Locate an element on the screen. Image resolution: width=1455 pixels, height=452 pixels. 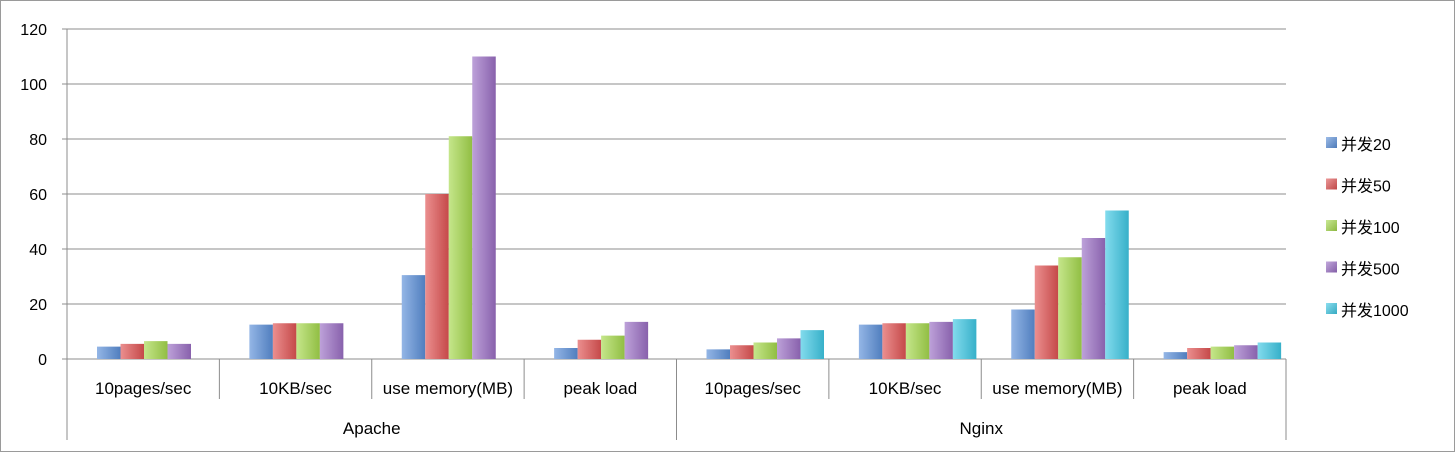
y-tick-label: 40 is located at coordinates (38, 250).